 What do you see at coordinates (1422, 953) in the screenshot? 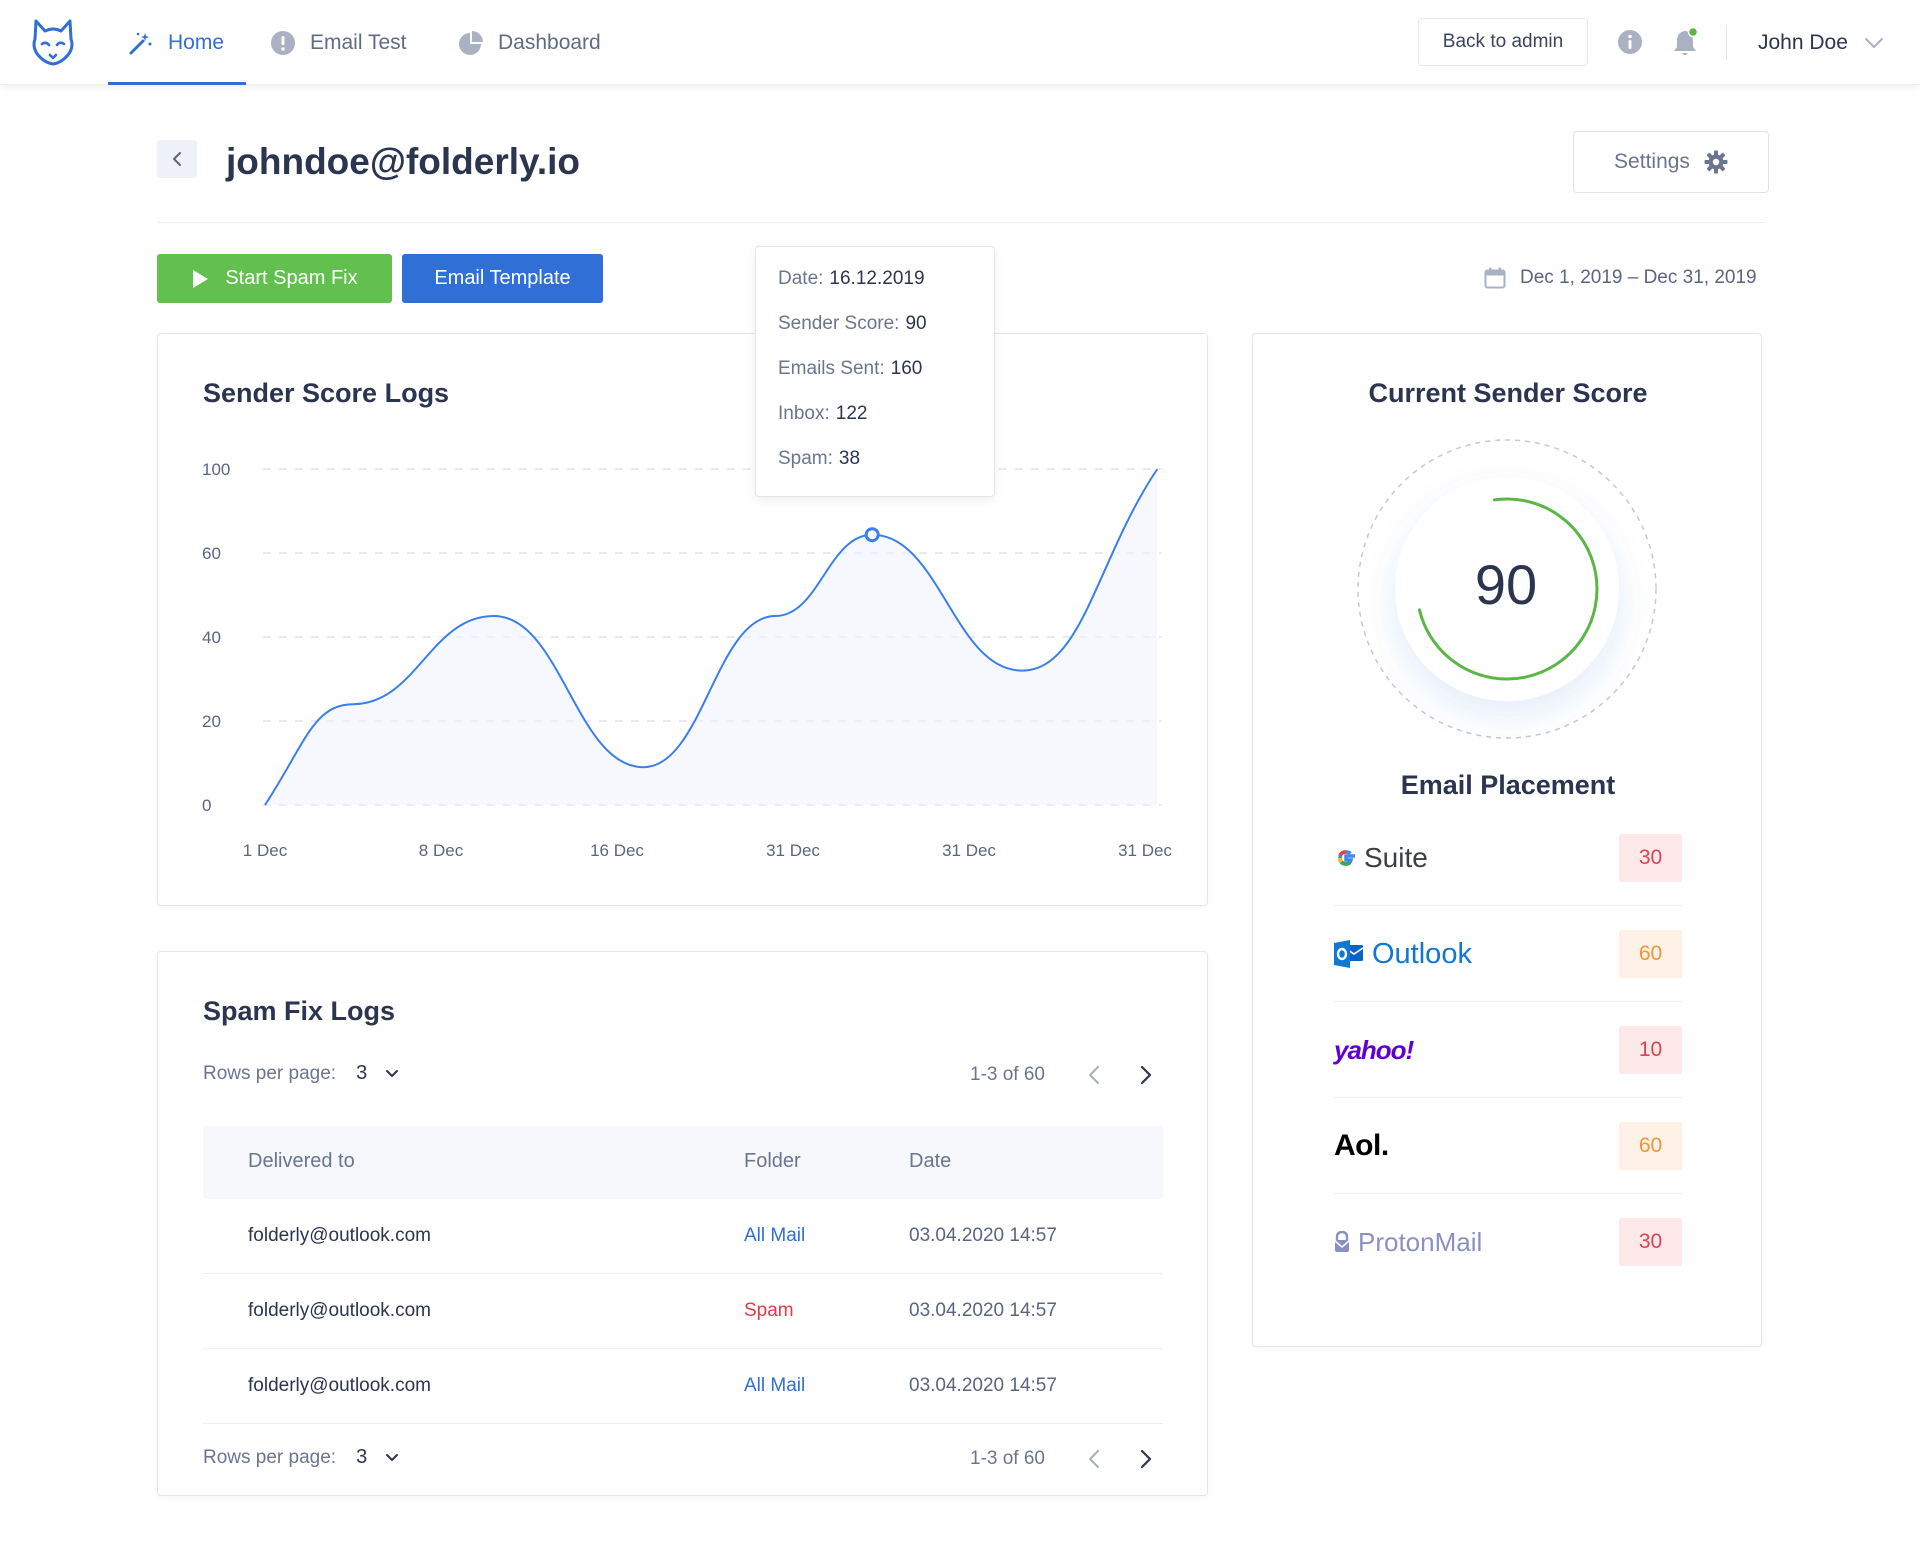
I see `outlook-logo-text: Outlook` at bounding box center [1422, 953].